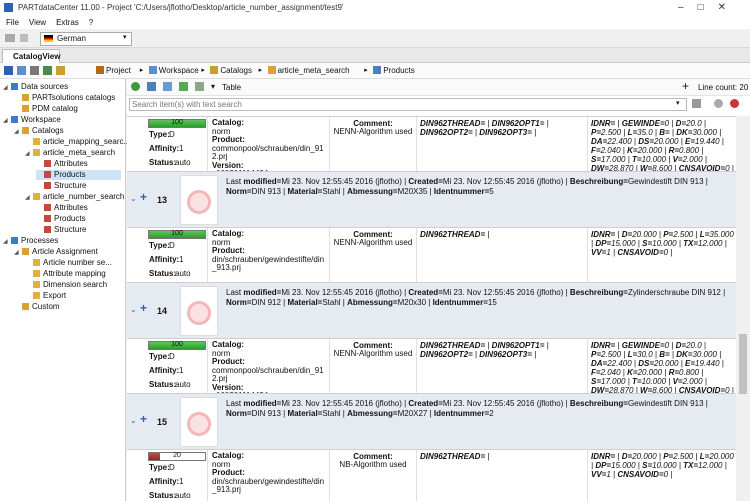 This screenshot has height=501, width=750. What do you see at coordinates (35, 87) in the screenshot?
I see `tree-node: ◢ Data sources` at bounding box center [35, 87].